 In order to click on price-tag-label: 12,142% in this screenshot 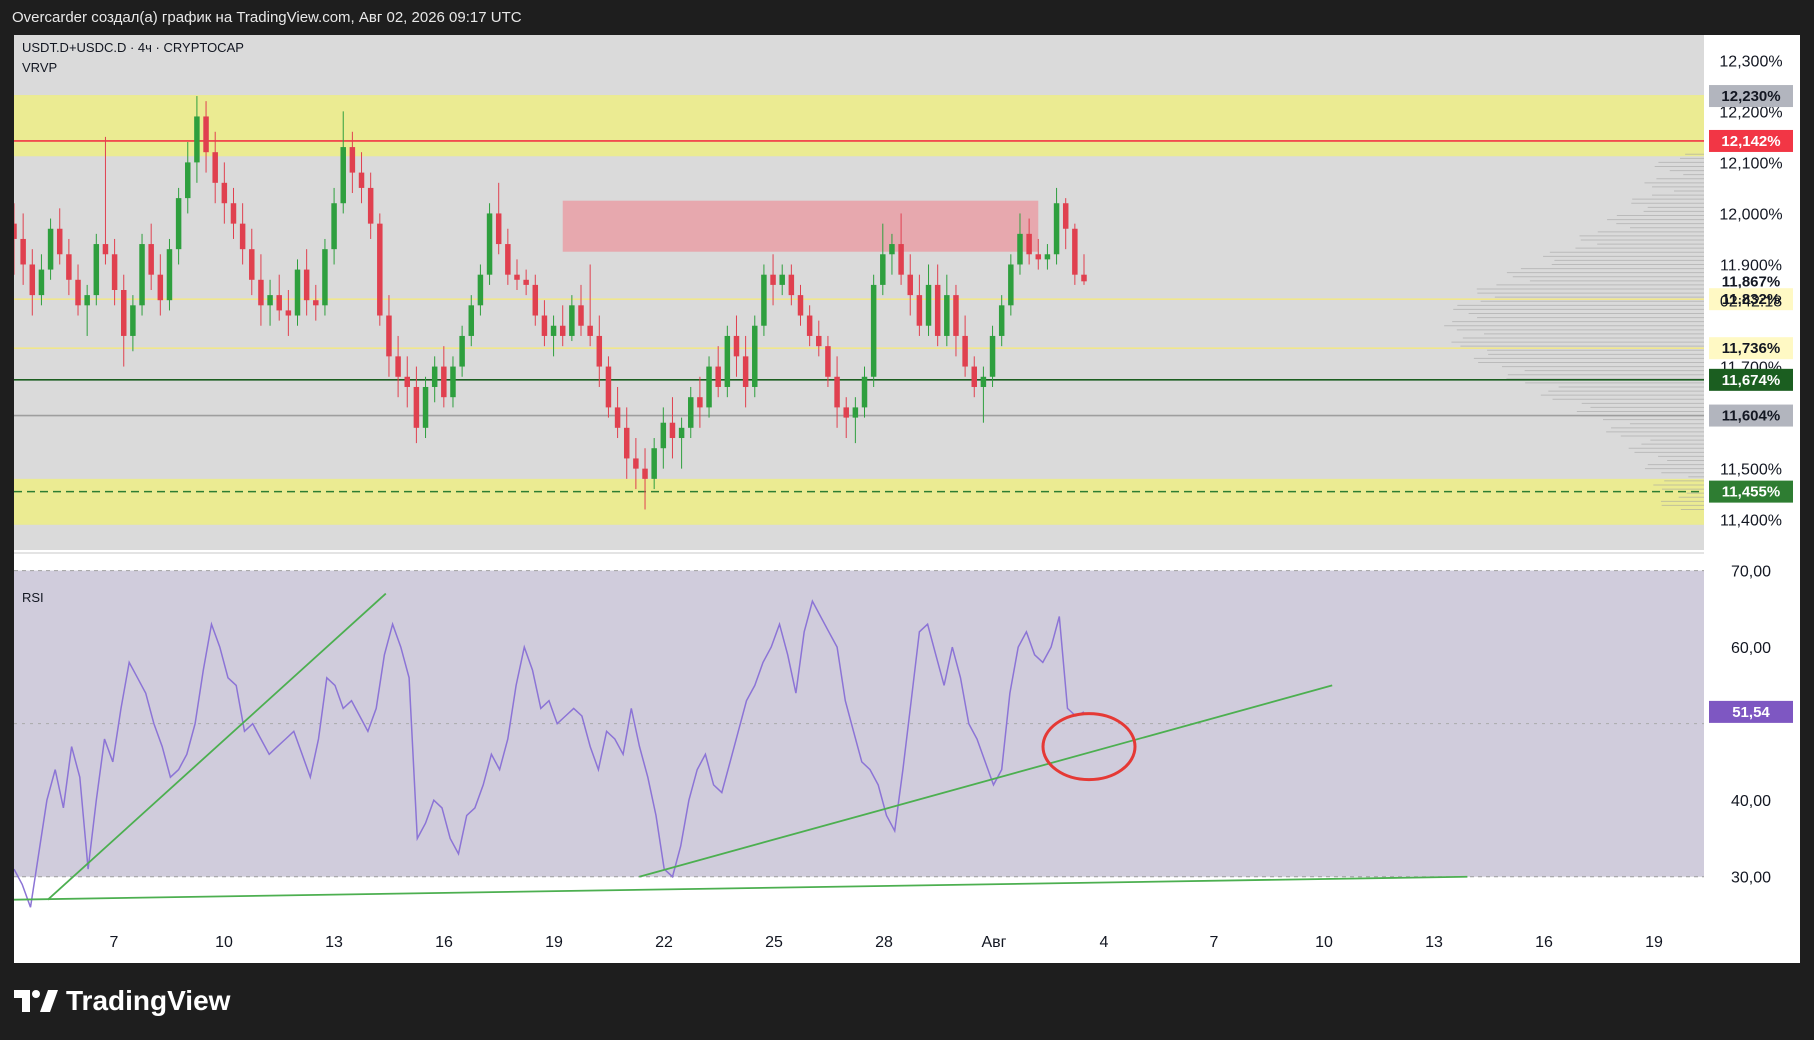, I will do `click(1750, 141)`.